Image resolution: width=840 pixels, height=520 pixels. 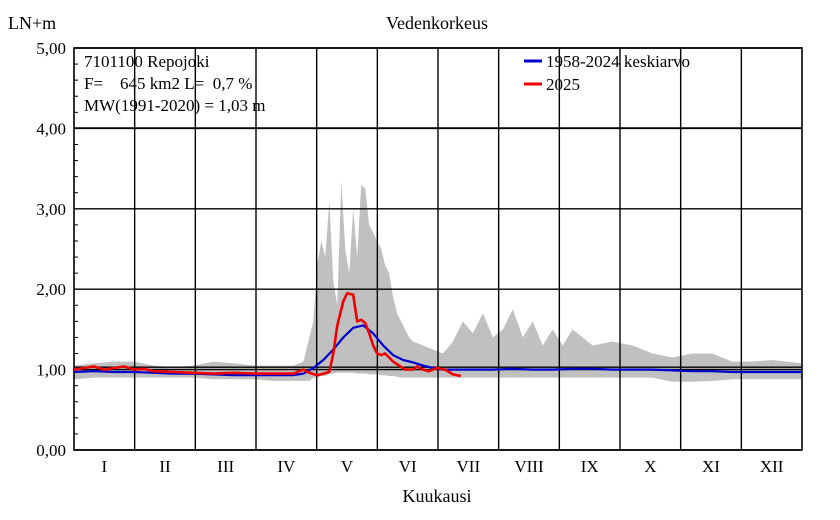 What do you see at coordinates (650, 466) in the screenshot?
I see `x-tick-label: X` at bounding box center [650, 466].